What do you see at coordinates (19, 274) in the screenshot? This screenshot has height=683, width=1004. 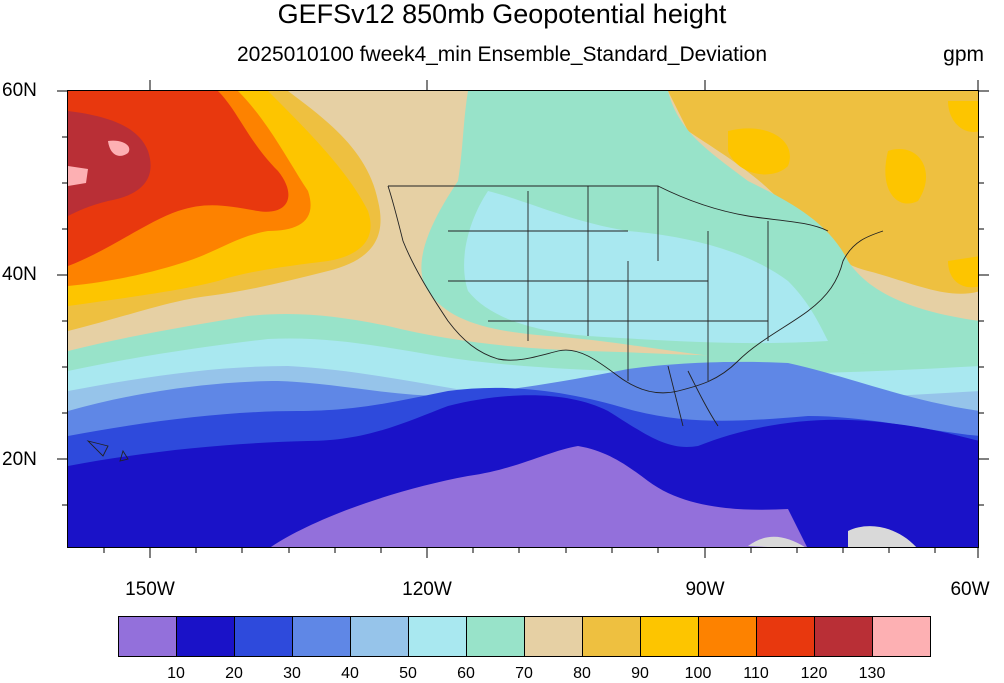 I see `lat-label-40n: 40N` at bounding box center [19, 274].